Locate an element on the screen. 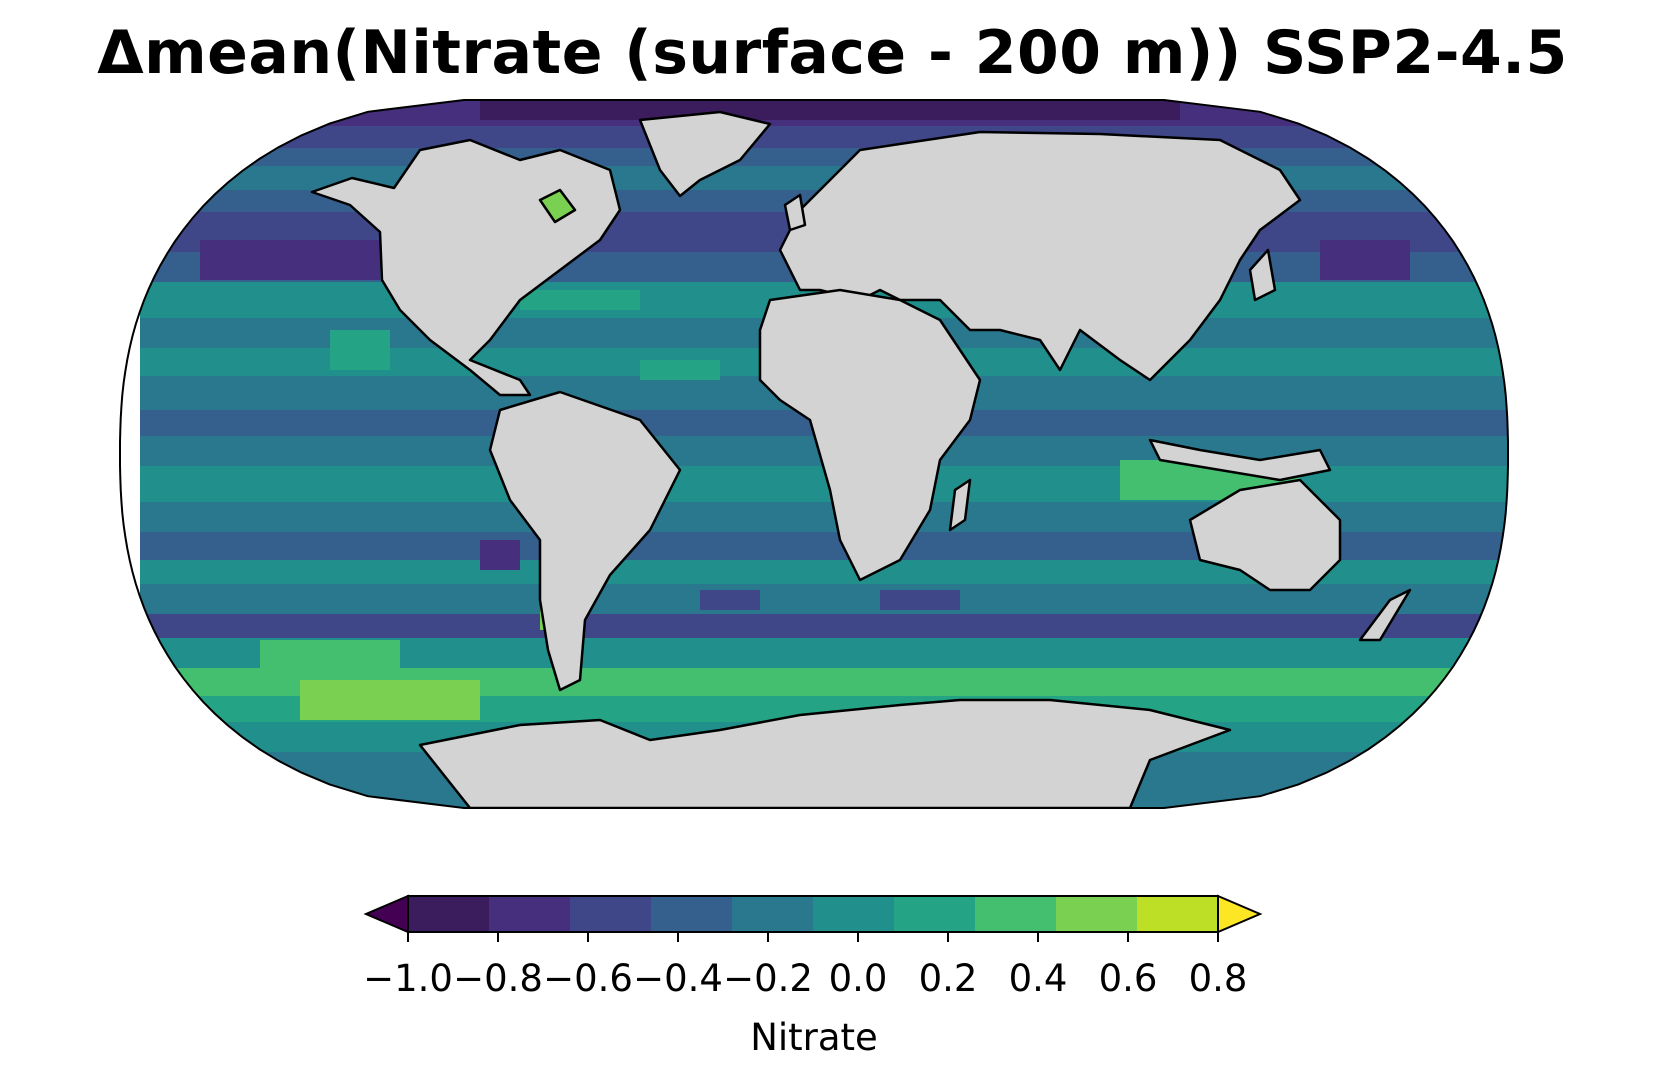  colorbar-frame is located at coordinates (813, 914).